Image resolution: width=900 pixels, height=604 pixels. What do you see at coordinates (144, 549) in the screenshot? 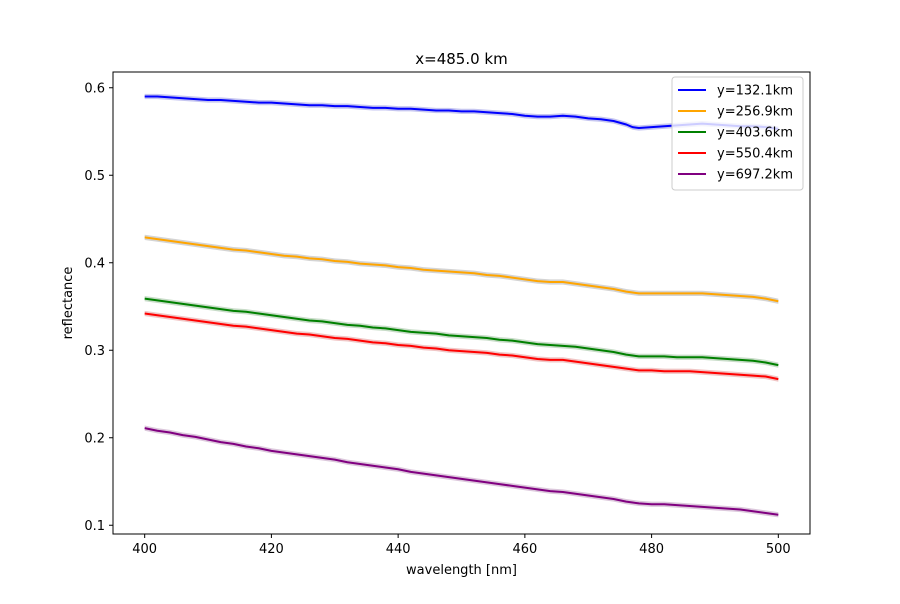
I see `x-tick-label: 400` at bounding box center [144, 549].